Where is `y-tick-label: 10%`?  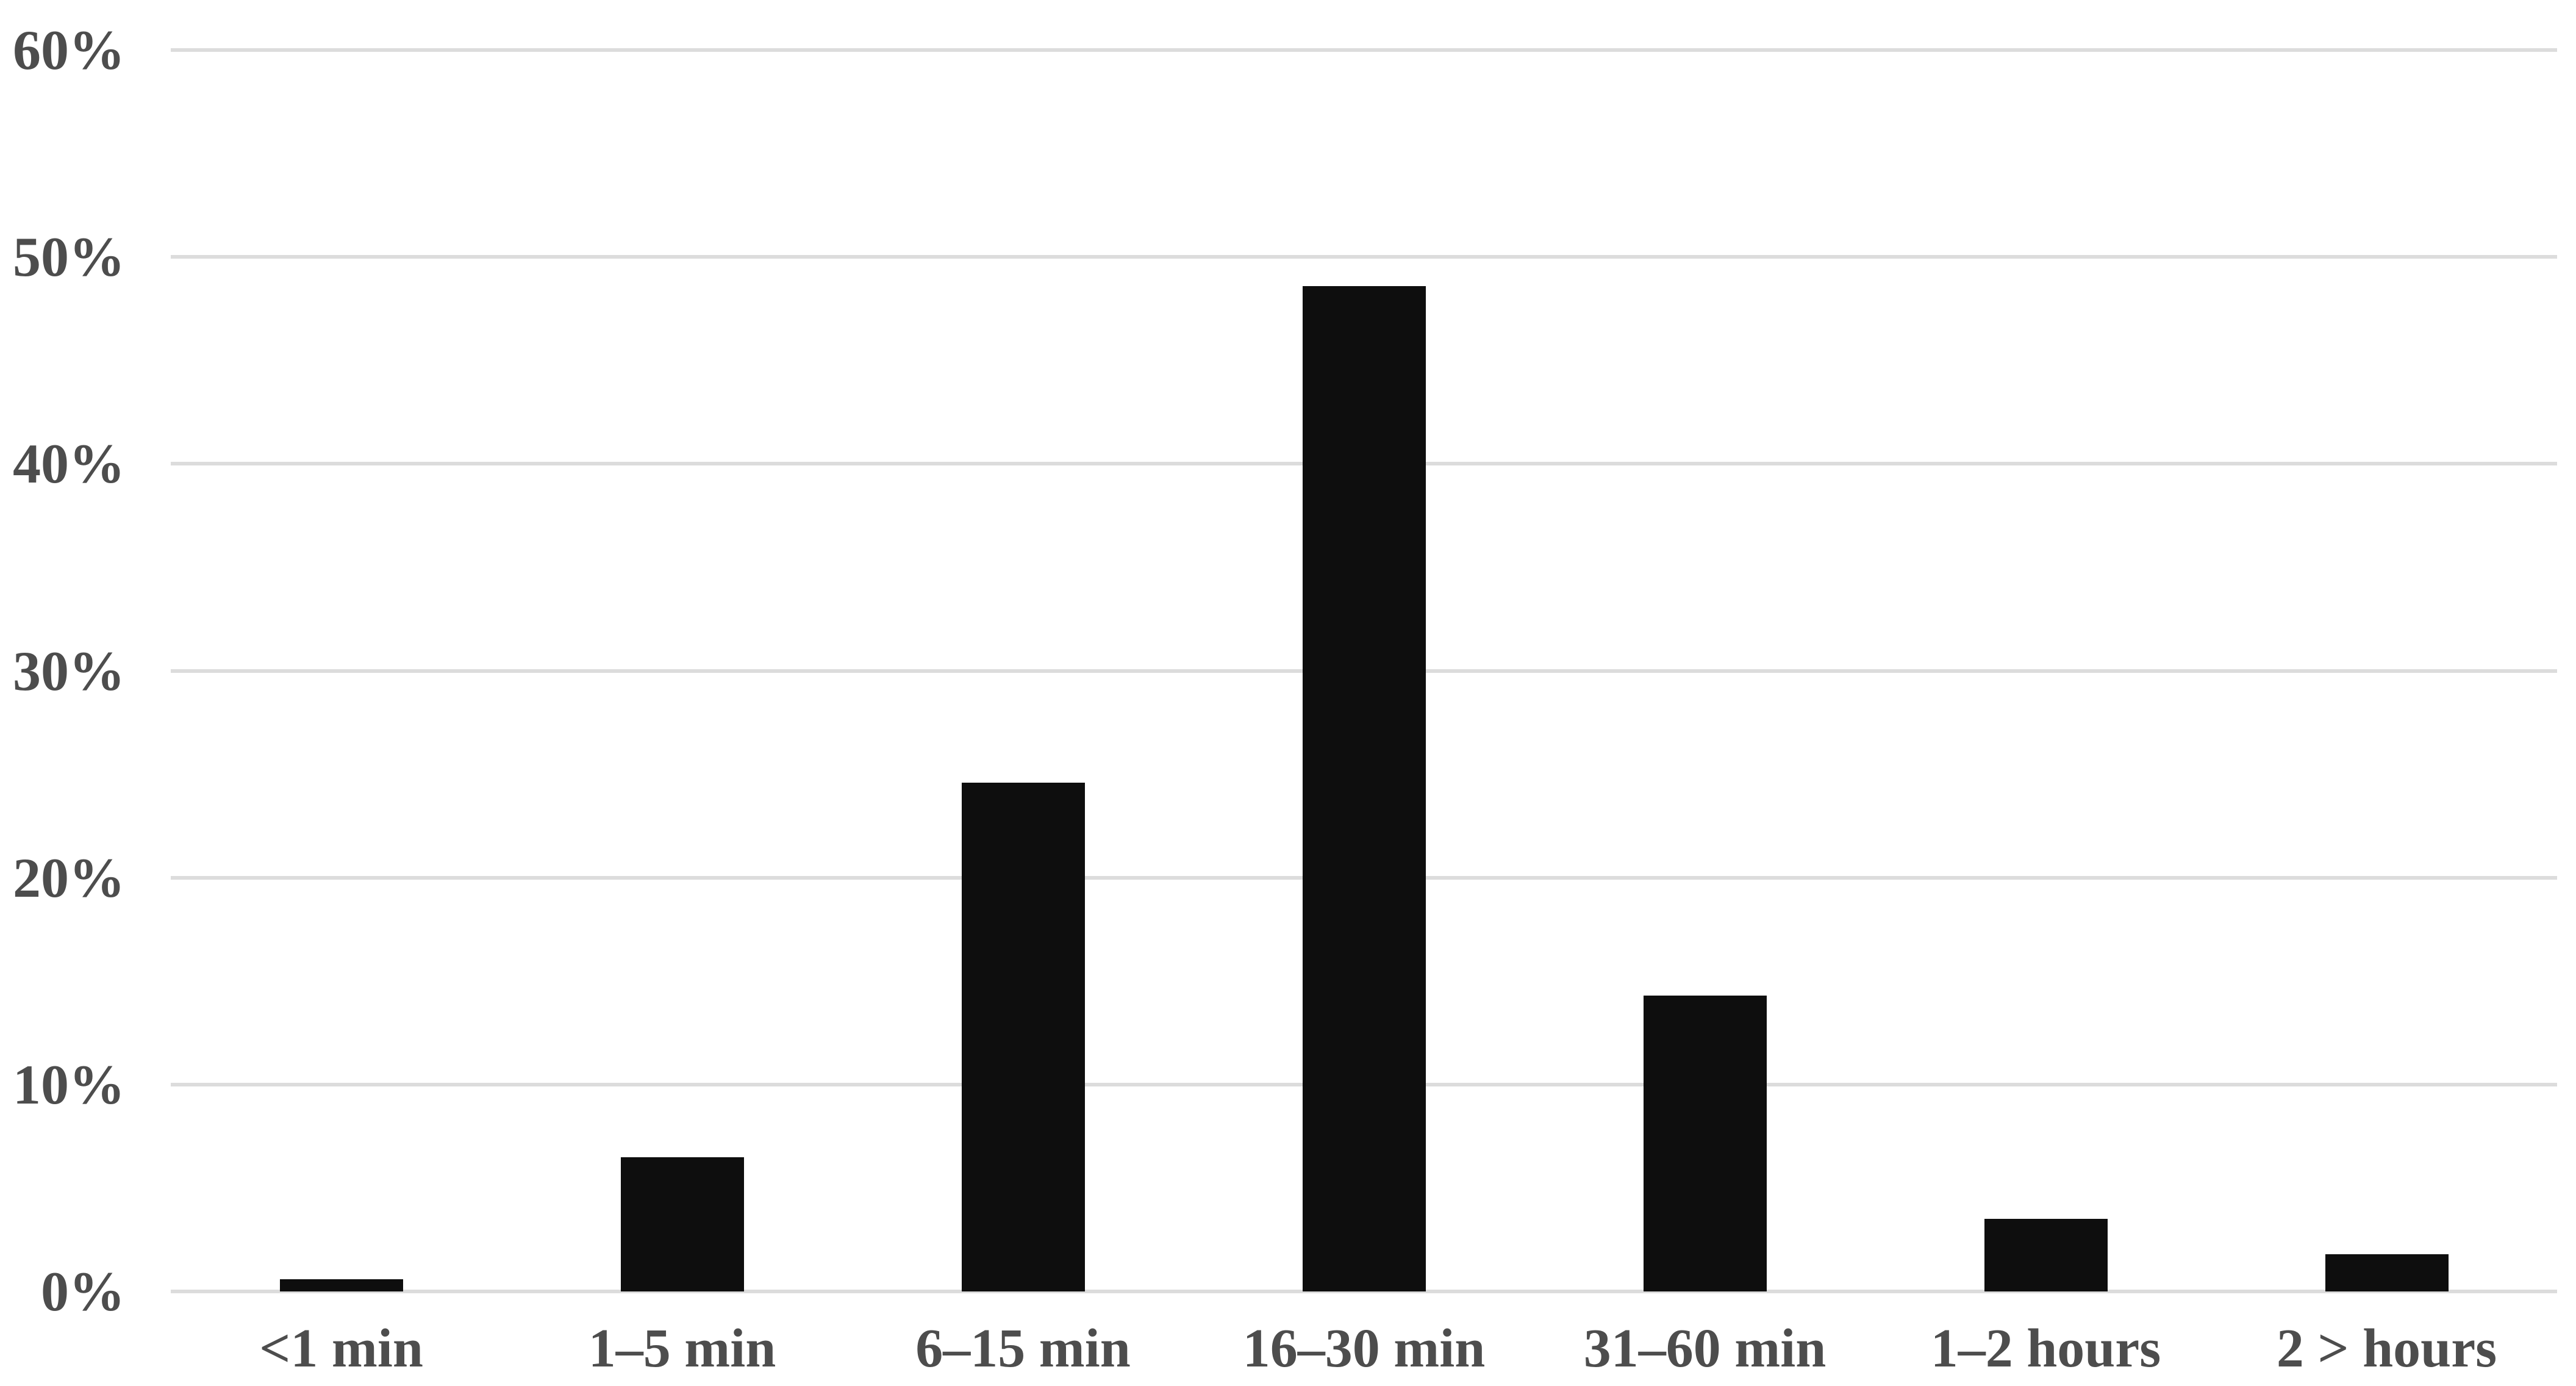
y-tick-label: 10% is located at coordinates (69, 1084).